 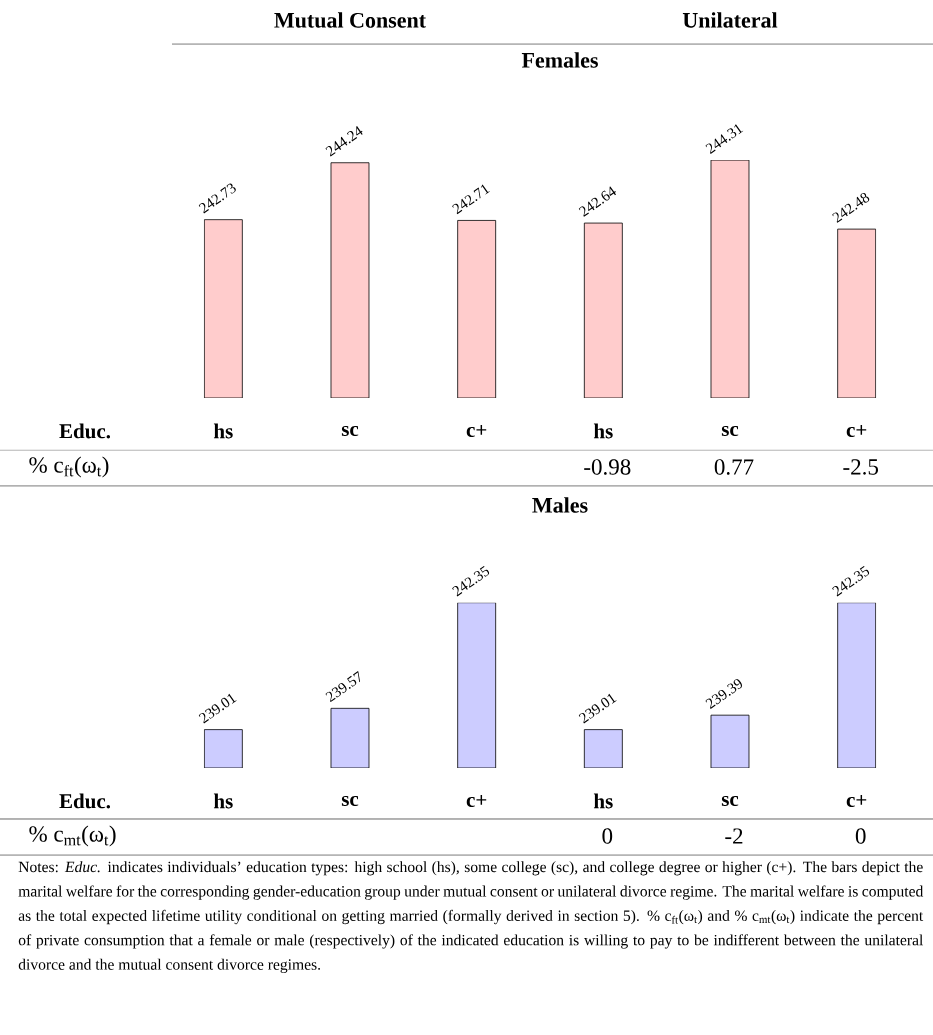 I want to click on chart-title: Females, so click(x=559, y=60).